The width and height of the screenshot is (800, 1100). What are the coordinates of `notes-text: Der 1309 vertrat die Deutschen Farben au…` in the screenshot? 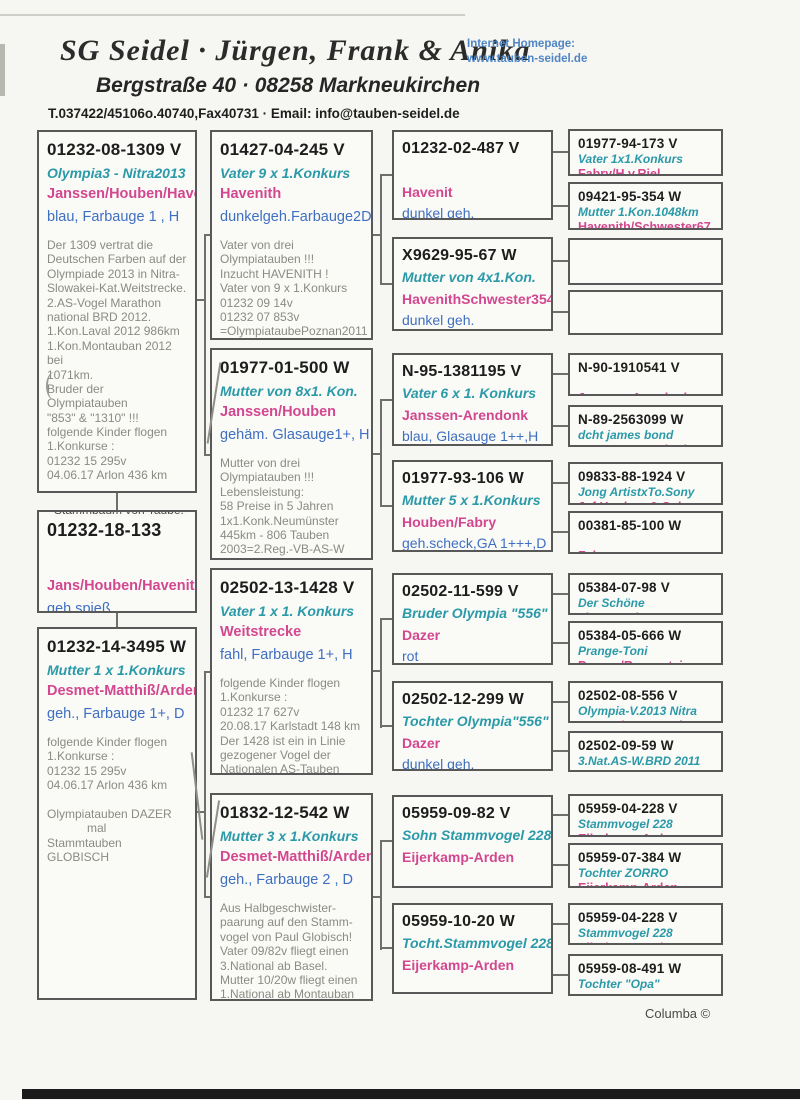 It's located at (117, 360).